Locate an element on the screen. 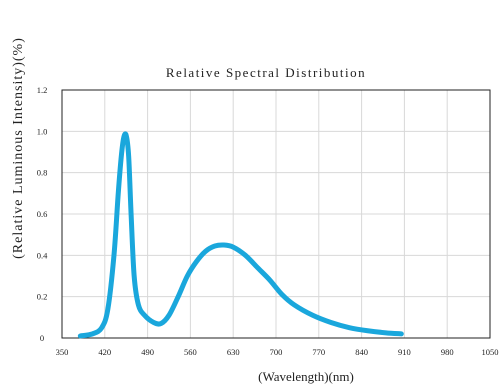 Image resolution: width=503 pixels, height=389 pixels. chart-title: Relative Spectral Distribution is located at coordinates (266, 72).